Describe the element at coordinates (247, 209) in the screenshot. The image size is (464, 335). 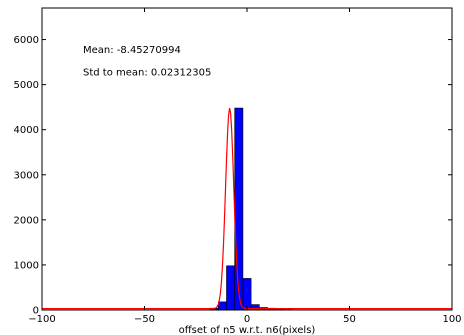
I see `histogram-bars` at that location.